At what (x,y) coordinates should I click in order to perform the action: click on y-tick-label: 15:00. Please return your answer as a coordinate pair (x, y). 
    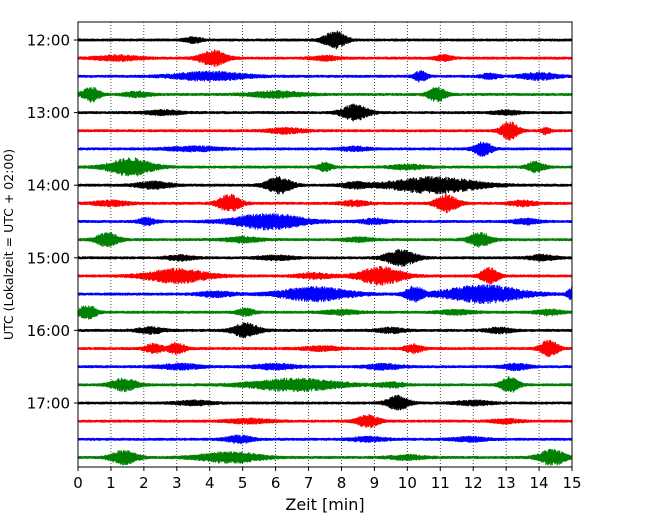
    Looking at the image, I should click on (48, 258).